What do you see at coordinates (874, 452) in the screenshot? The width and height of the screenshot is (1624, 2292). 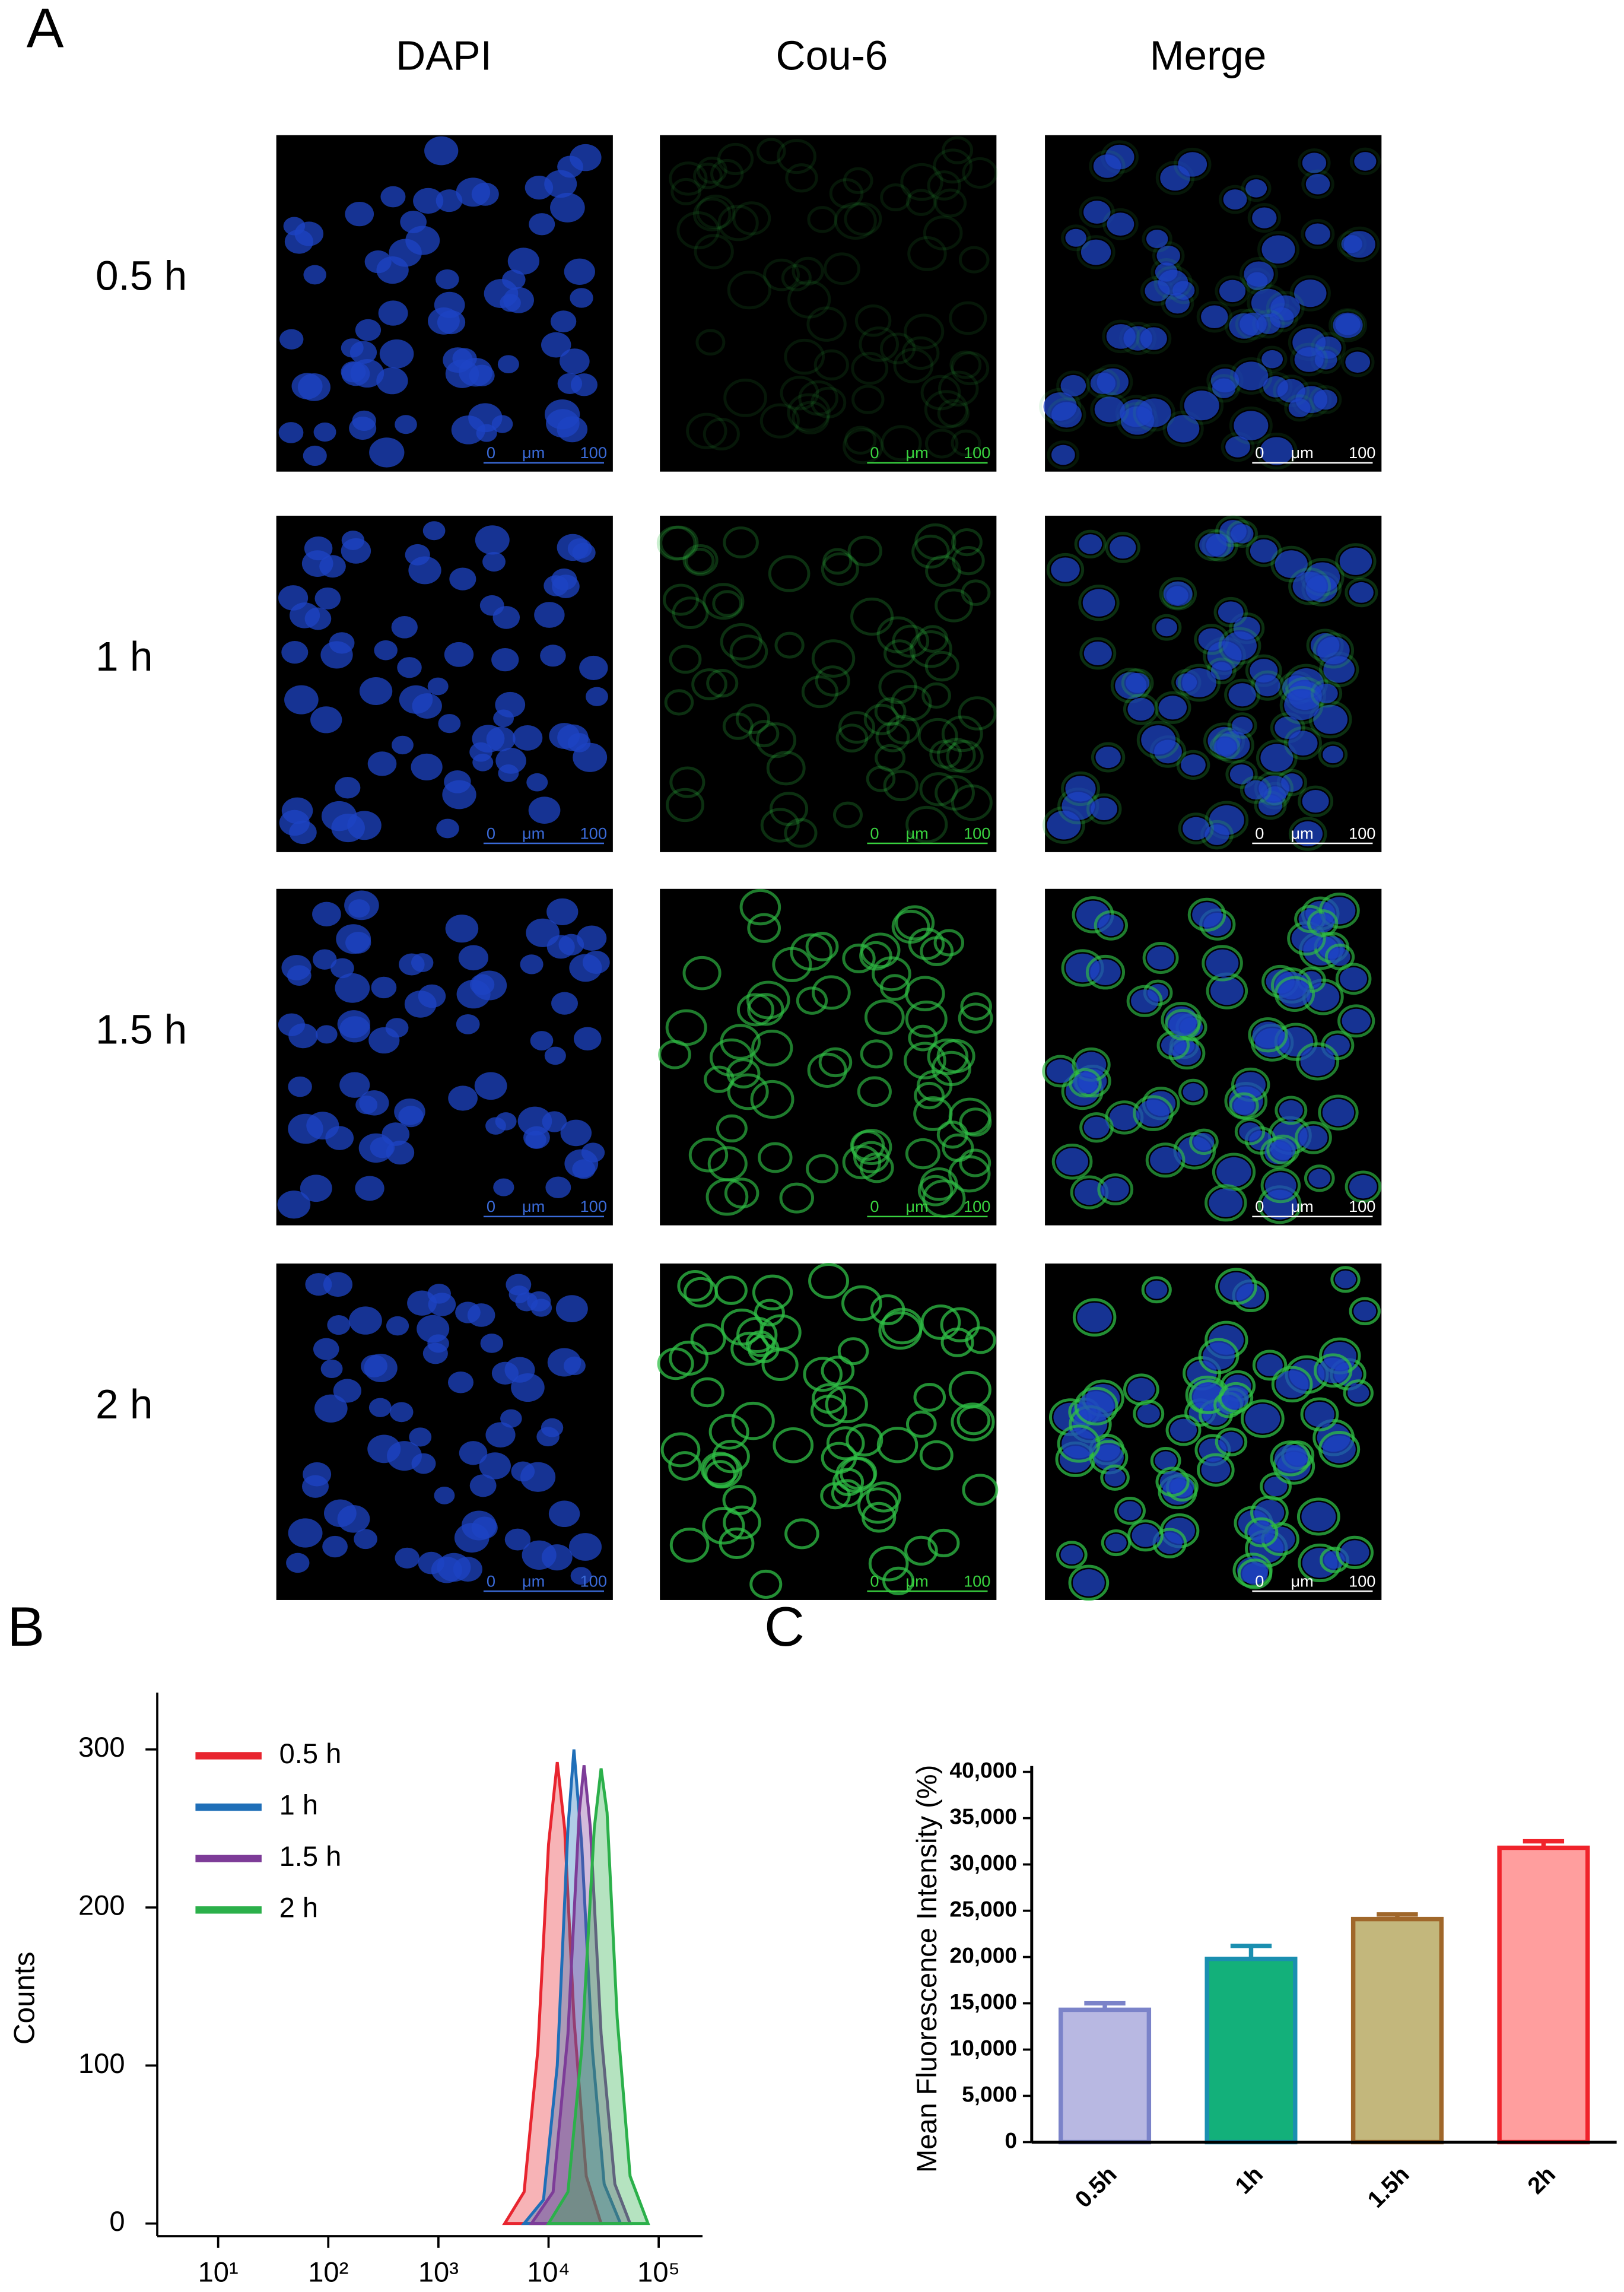 I see `scale-bar-label: 0` at bounding box center [874, 452].